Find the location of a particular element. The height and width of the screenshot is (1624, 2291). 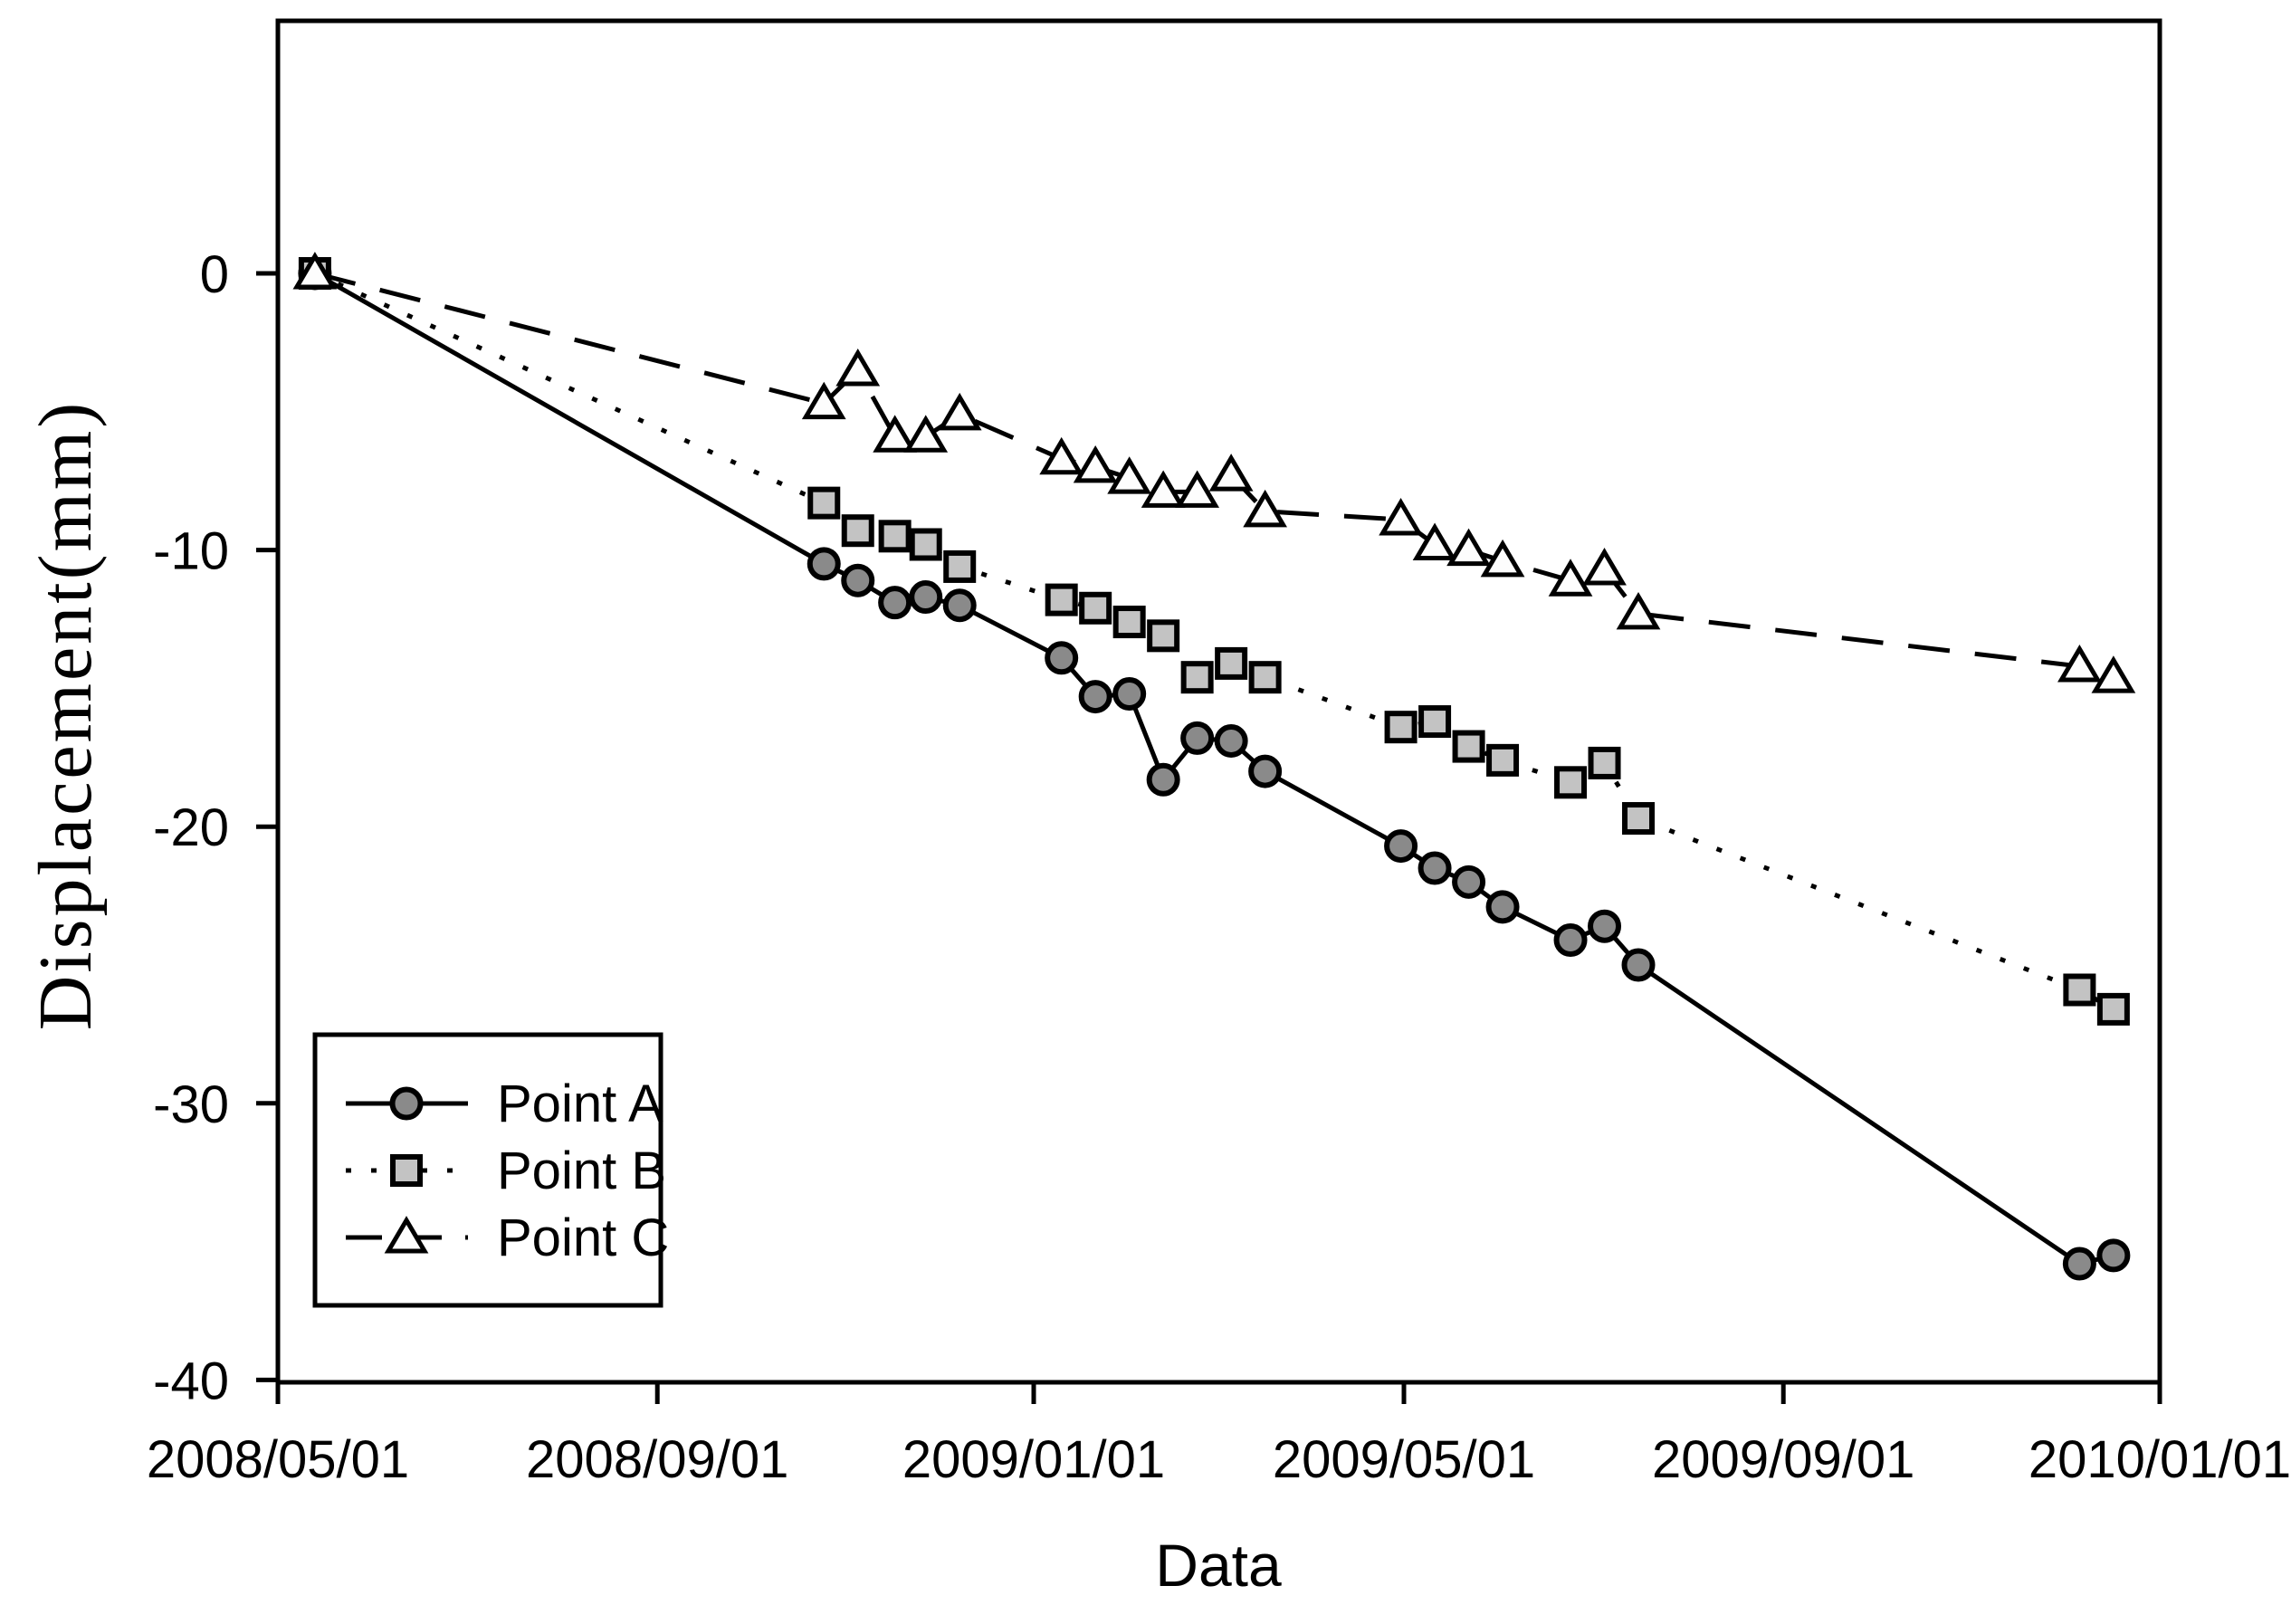

y-axis-title: Displacement(mm) is located at coordinates (66, 715).